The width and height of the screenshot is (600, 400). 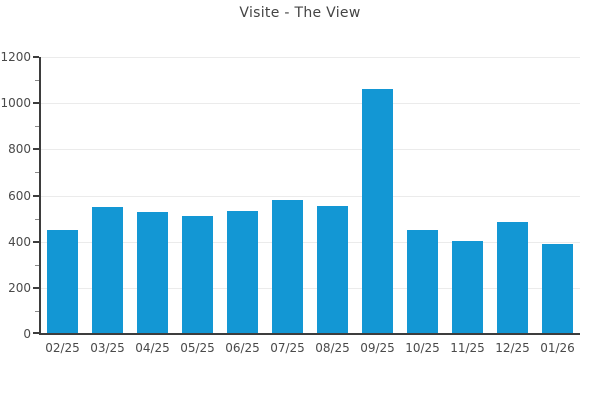 What do you see at coordinates (512, 348) in the screenshot?
I see `x-tick-label-12-25: 12/25` at bounding box center [512, 348].